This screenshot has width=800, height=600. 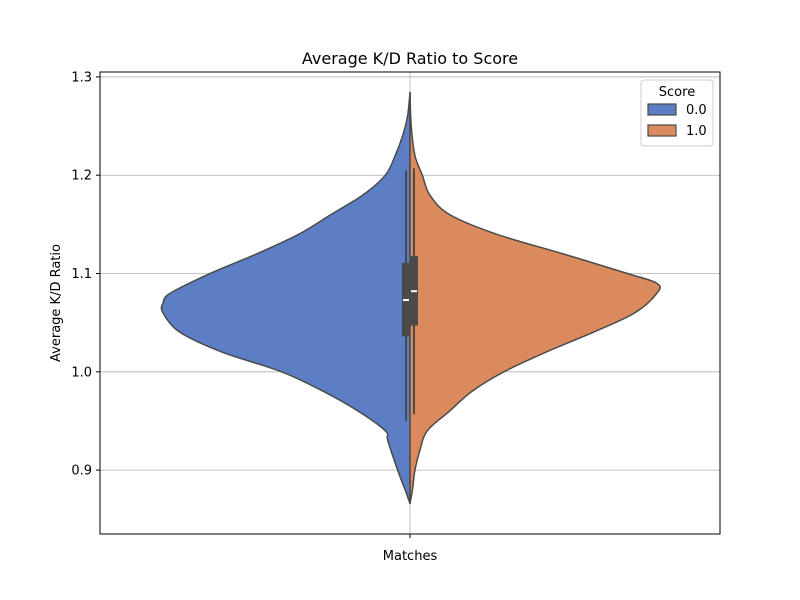 I want to click on legend-title: Score, so click(x=677, y=92).